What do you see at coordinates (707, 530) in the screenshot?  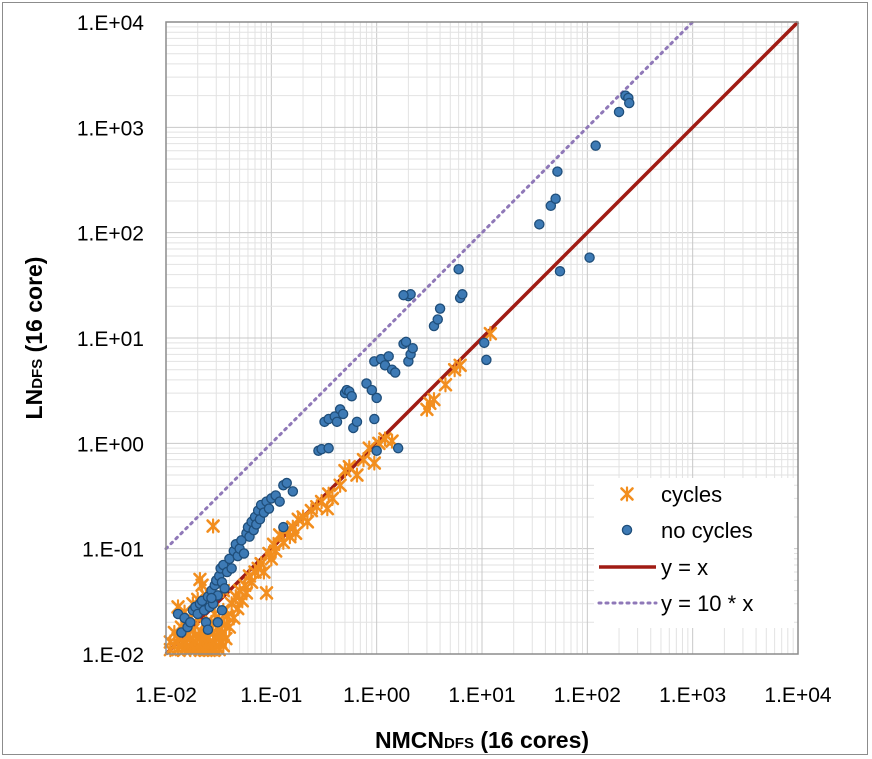 I see `legend-label-no-cycles: no cycles` at bounding box center [707, 530].